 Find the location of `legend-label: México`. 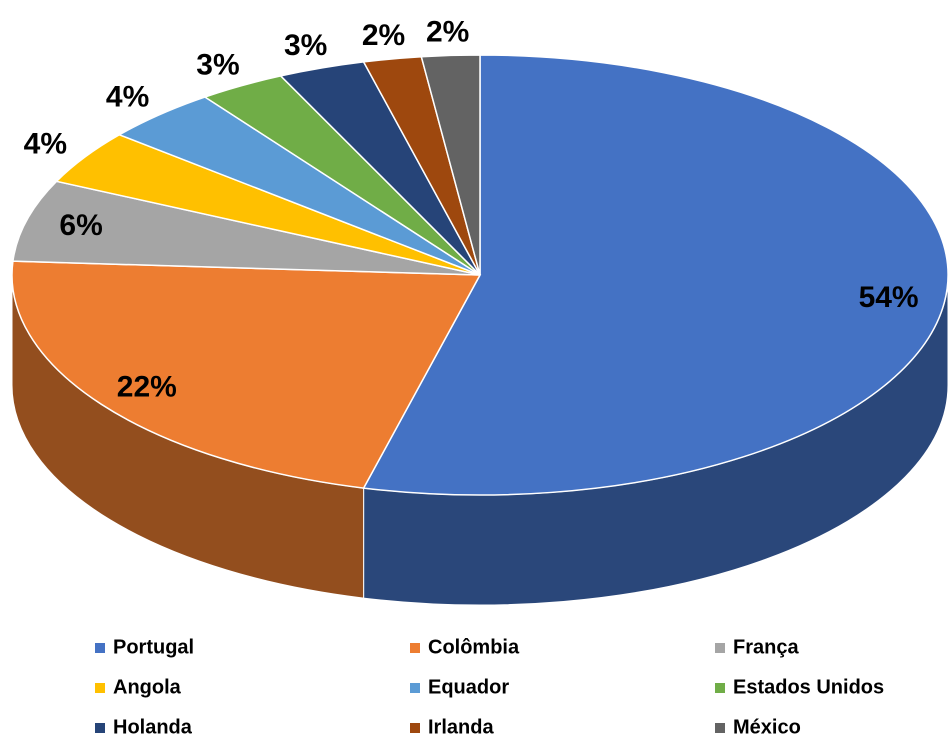

legend-label: México is located at coordinates (767, 727).